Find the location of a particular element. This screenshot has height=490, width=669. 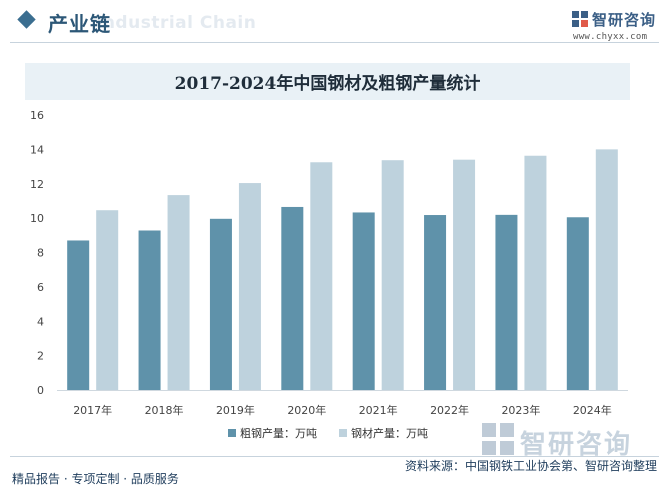

legend-label: 粗钢产量：万吨 is located at coordinates (278, 433).